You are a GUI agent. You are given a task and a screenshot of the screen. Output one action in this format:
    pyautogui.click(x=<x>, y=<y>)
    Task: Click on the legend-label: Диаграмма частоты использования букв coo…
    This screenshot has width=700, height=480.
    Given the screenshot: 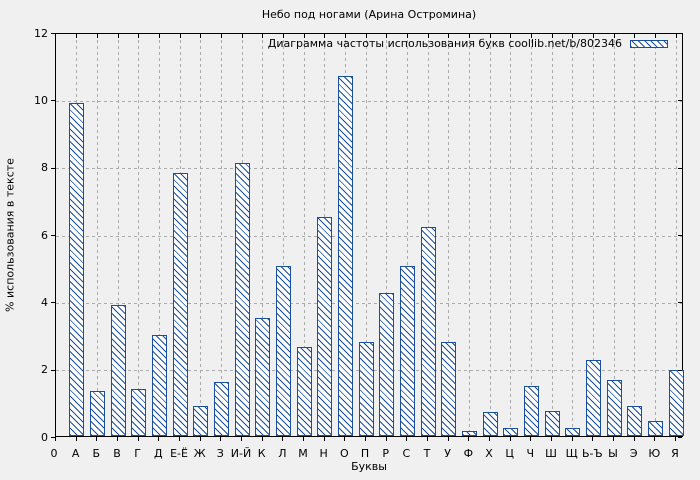 What is the action you would take?
    pyautogui.click(x=444, y=43)
    